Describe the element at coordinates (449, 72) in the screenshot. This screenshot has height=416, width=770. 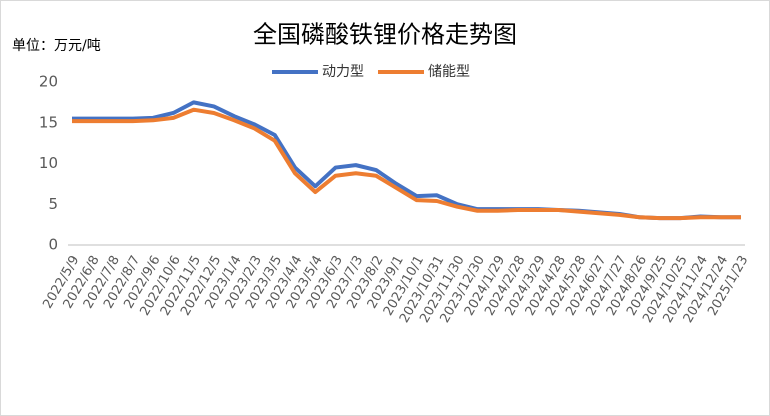
I see `legend-label: 储能型` at that location.